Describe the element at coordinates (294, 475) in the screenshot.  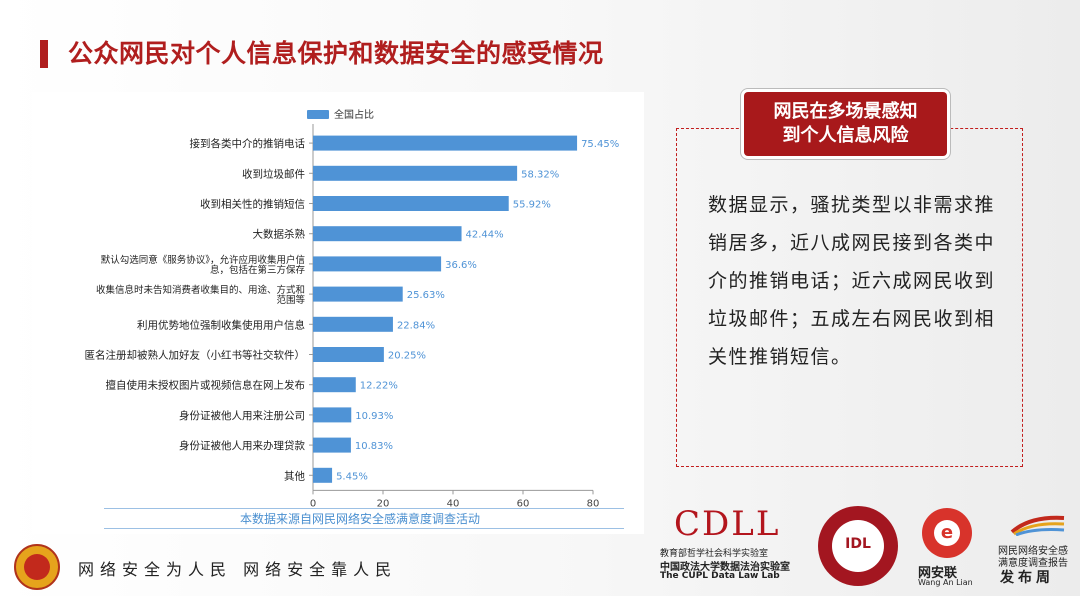
I see `category-label: 其他` at that location.